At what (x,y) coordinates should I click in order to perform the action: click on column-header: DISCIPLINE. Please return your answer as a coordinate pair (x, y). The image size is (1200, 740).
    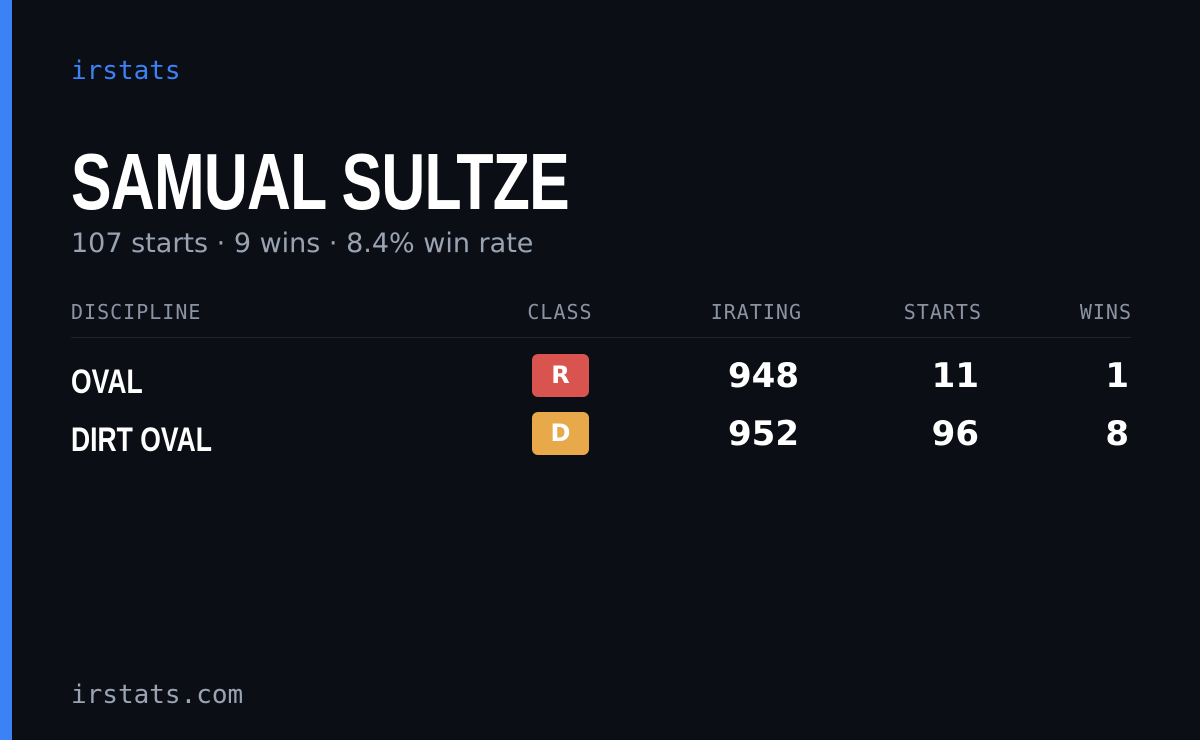
    Looking at the image, I should click on (136, 312).